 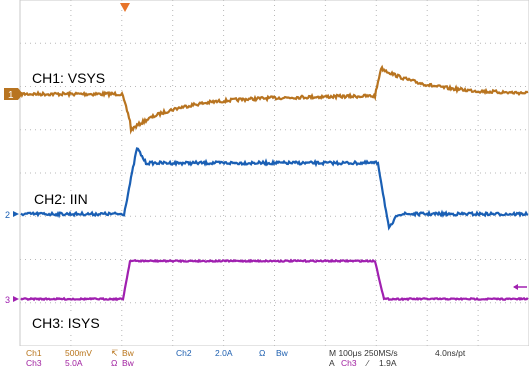 I want to click on ch3-bandwidth: Bw, so click(x=128, y=363).